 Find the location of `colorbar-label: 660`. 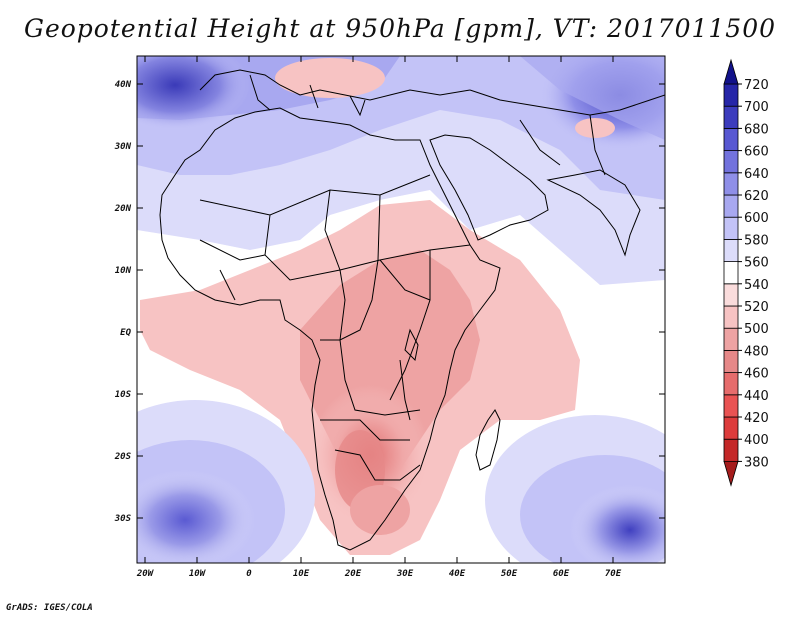

colorbar-label: 660 is located at coordinates (756, 152).